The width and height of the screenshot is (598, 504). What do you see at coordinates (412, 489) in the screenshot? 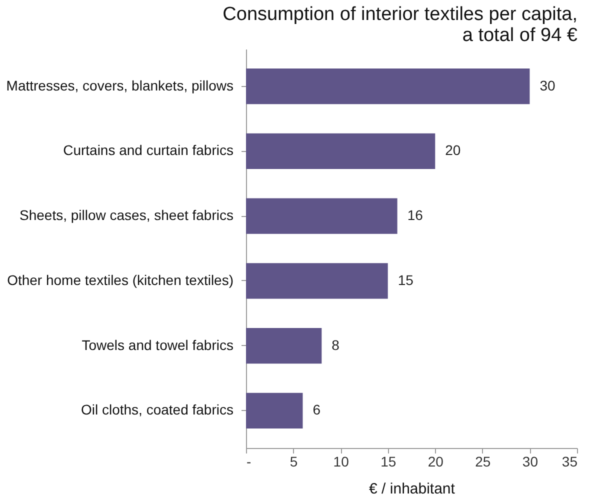
I see `x-axis-title: € / inhabitant` at bounding box center [412, 489].